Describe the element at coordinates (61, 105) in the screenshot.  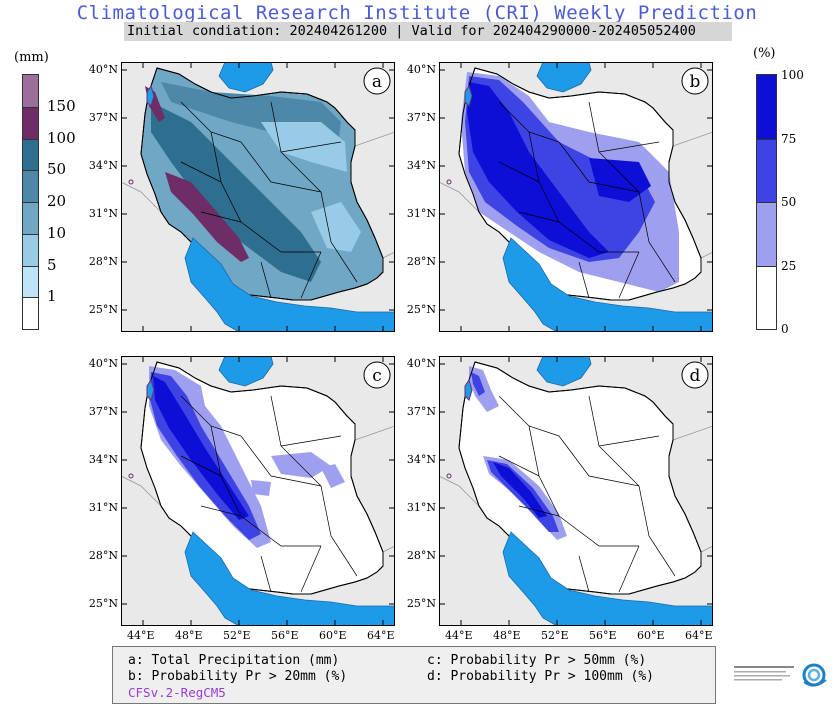
I see `precip-colorbar-label: 150` at that location.